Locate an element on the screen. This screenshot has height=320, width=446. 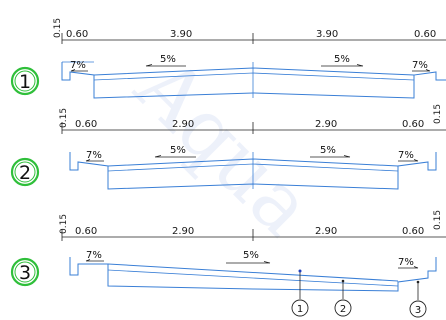
callout-label-2: 2 is located at coordinates (343, 309).